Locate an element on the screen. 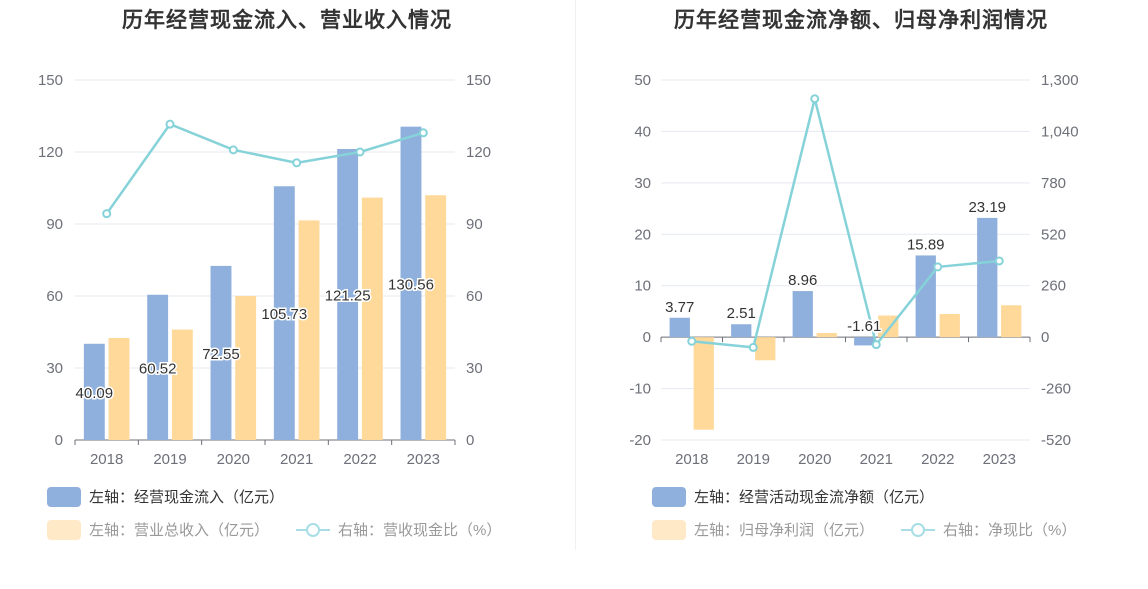 The height and width of the screenshot is (589, 1148). bar-data-label: 2.51 is located at coordinates (741, 313).